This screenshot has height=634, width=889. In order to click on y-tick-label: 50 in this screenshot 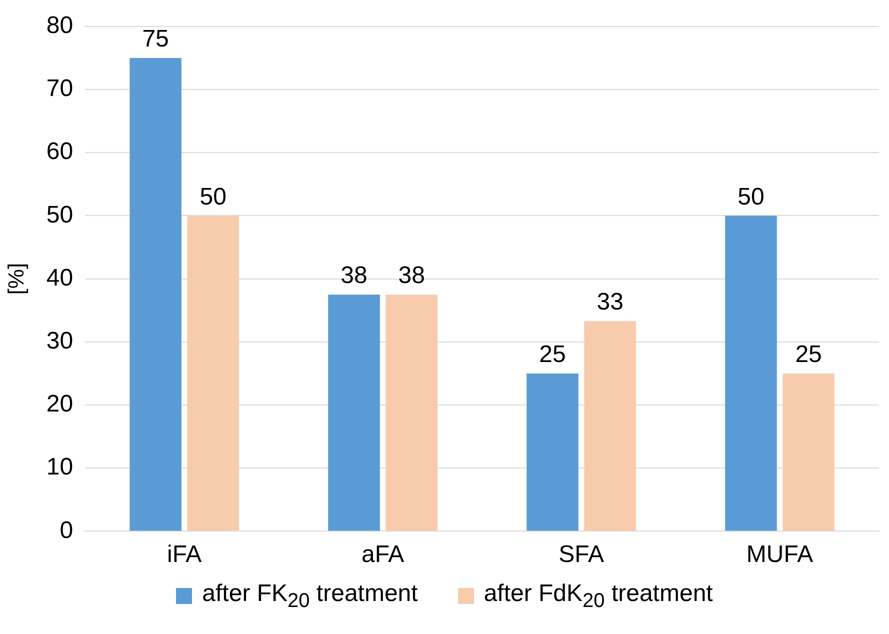, I will do `click(60, 214)`.